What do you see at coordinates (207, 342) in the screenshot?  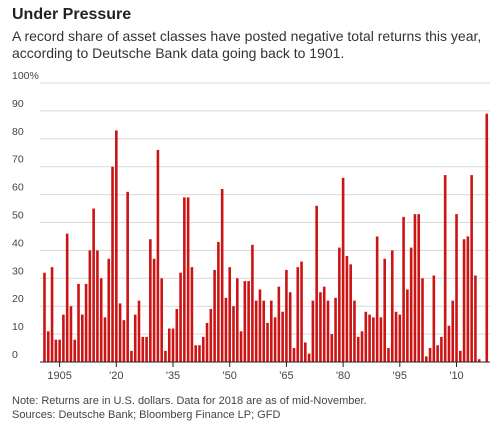 I see `bar-1944` at bounding box center [207, 342].